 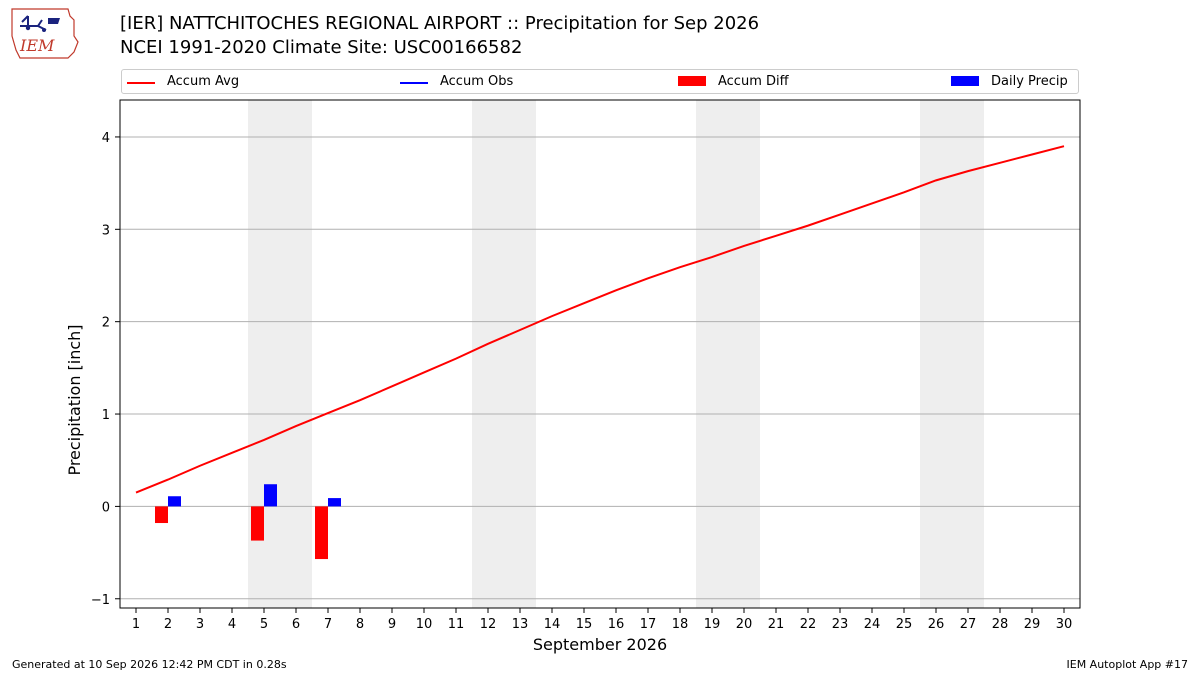 What do you see at coordinates (141, 83) in the screenshot?
I see `legend-swatch-accum-avg` at bounding box center [141, 83].